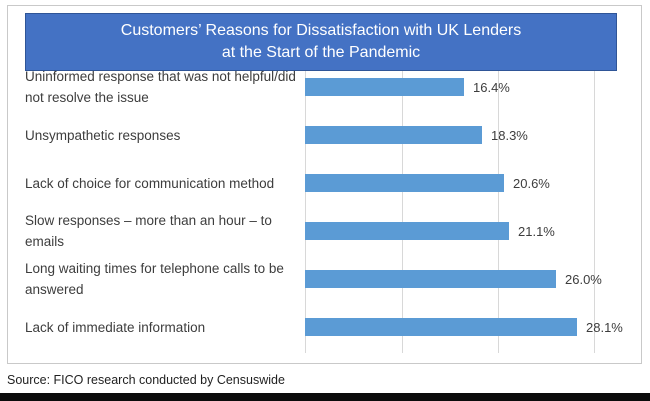  Describe the element at coordinates (103, 135) in the screenshot. I see `category-label: Unsympathetic responses` at that location.